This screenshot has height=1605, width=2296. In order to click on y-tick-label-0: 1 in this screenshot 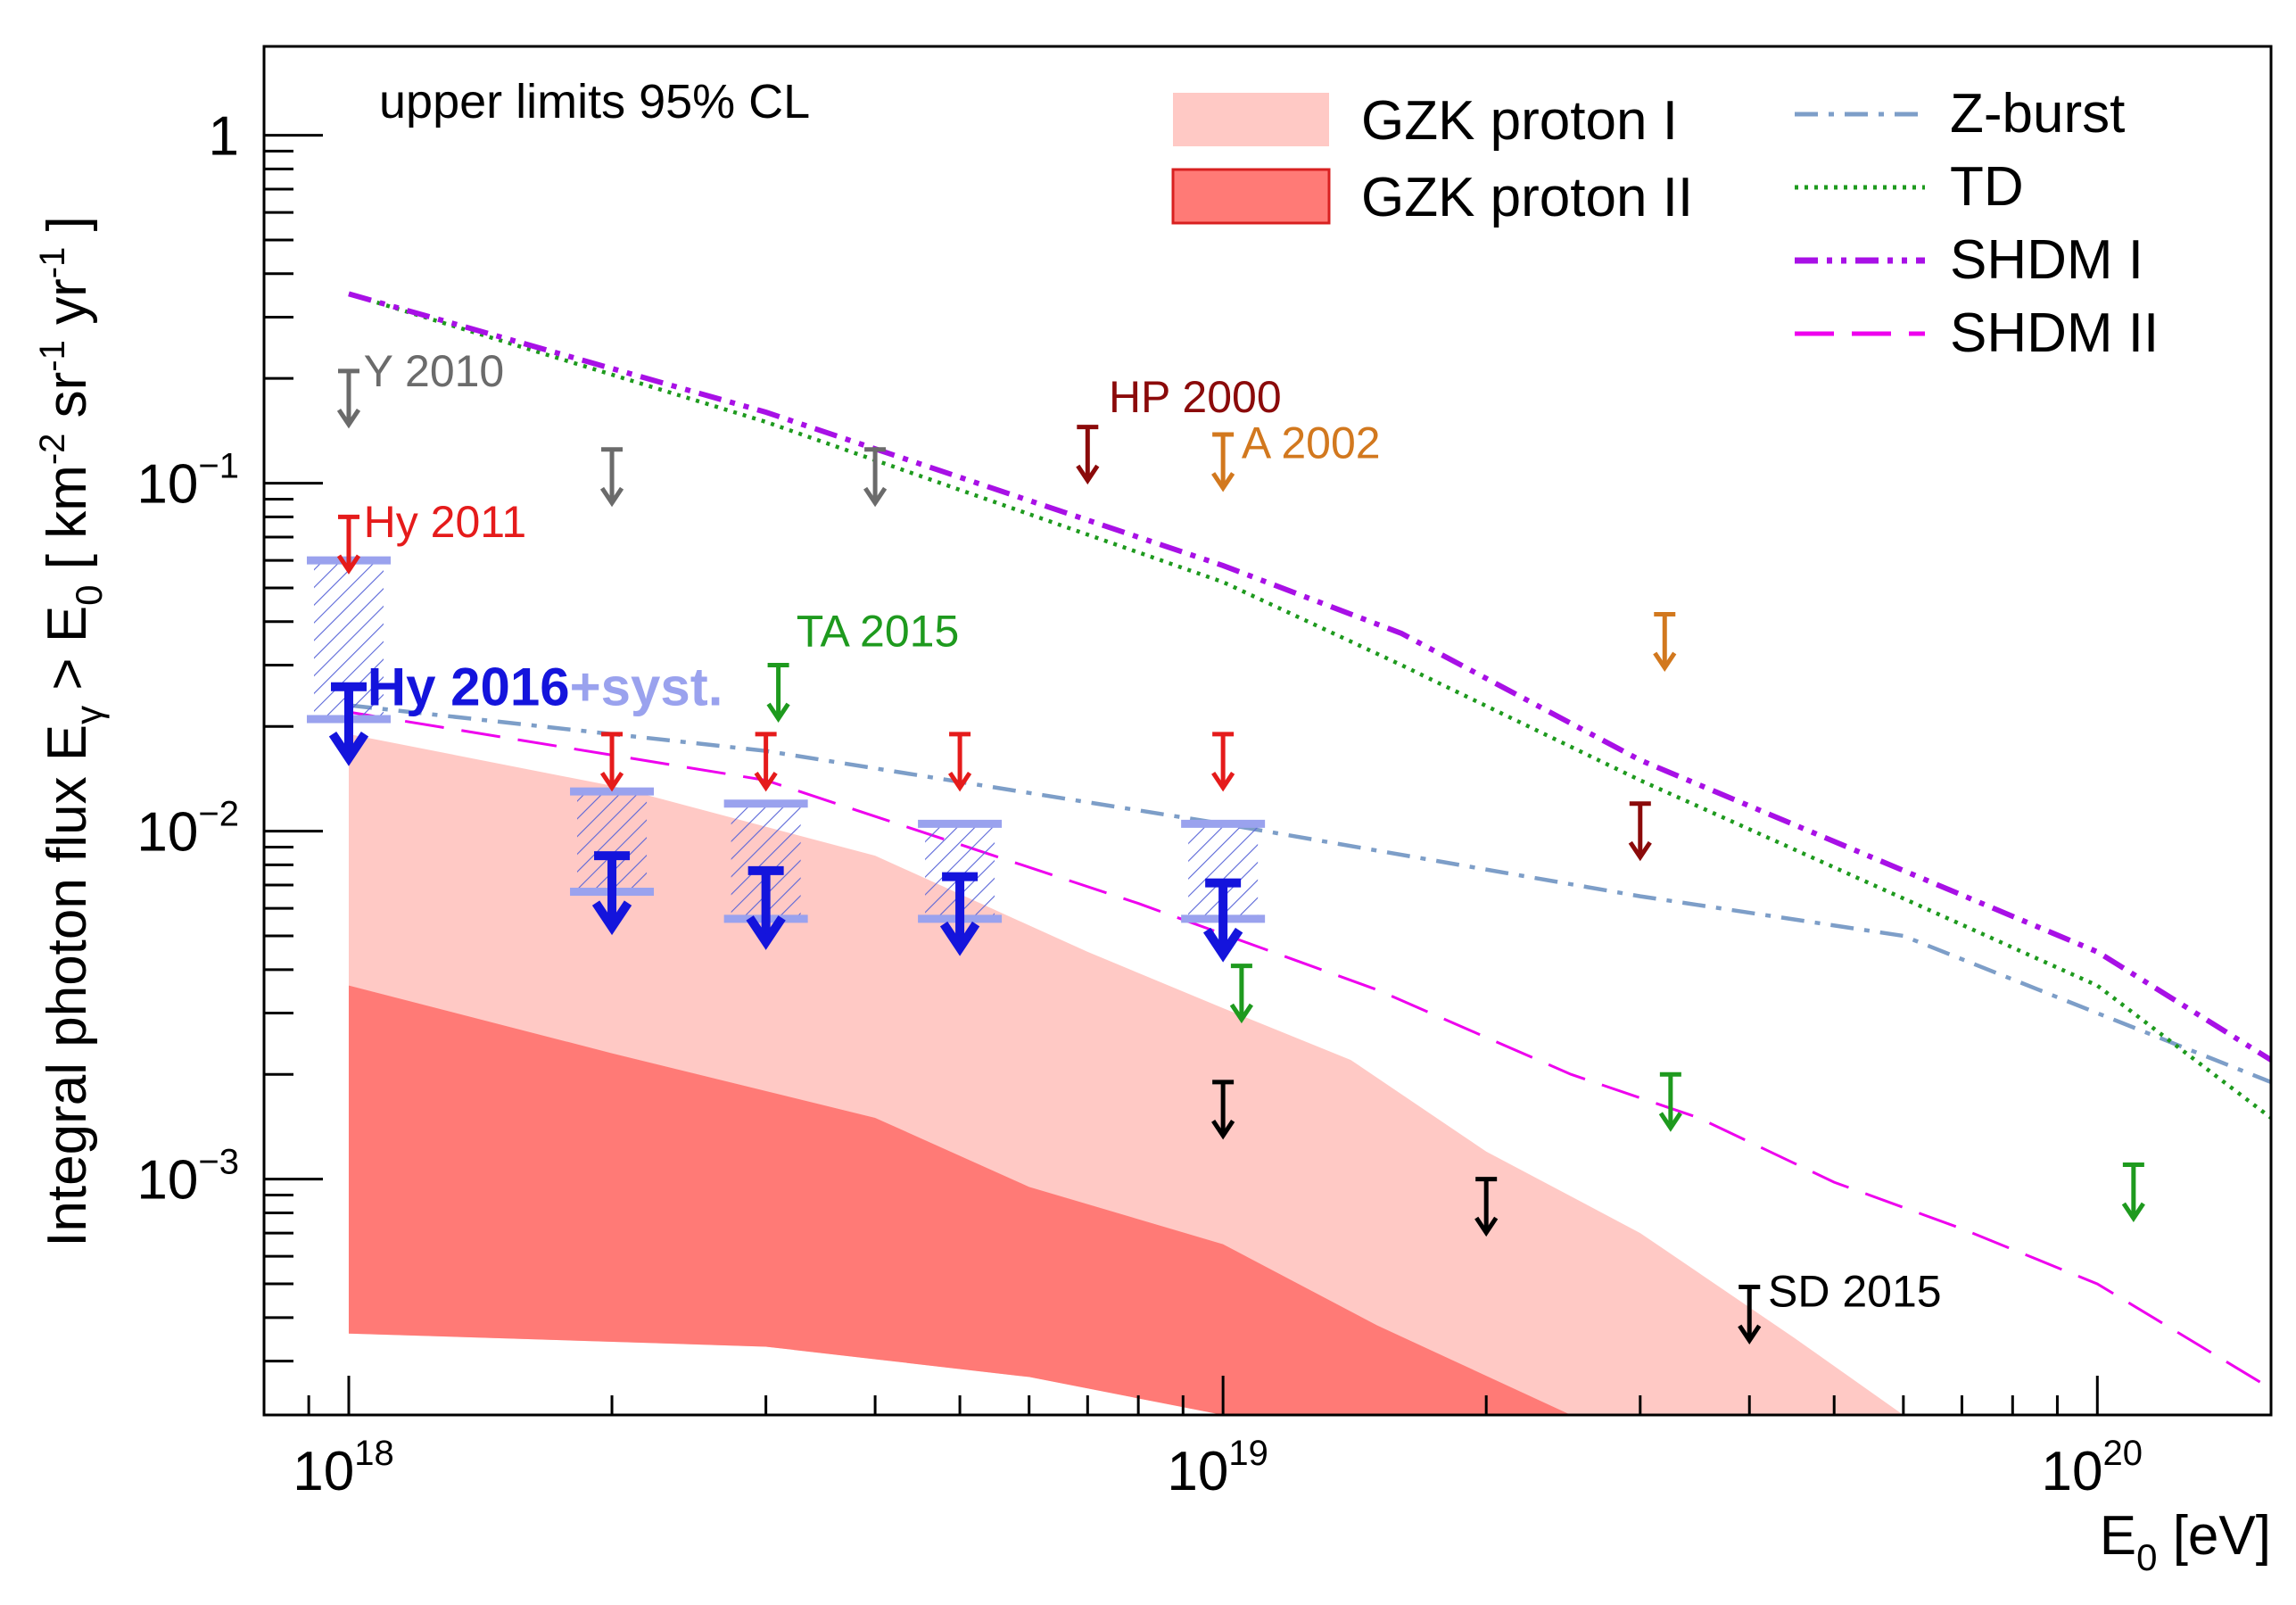, I will do `click(224, 137)`.